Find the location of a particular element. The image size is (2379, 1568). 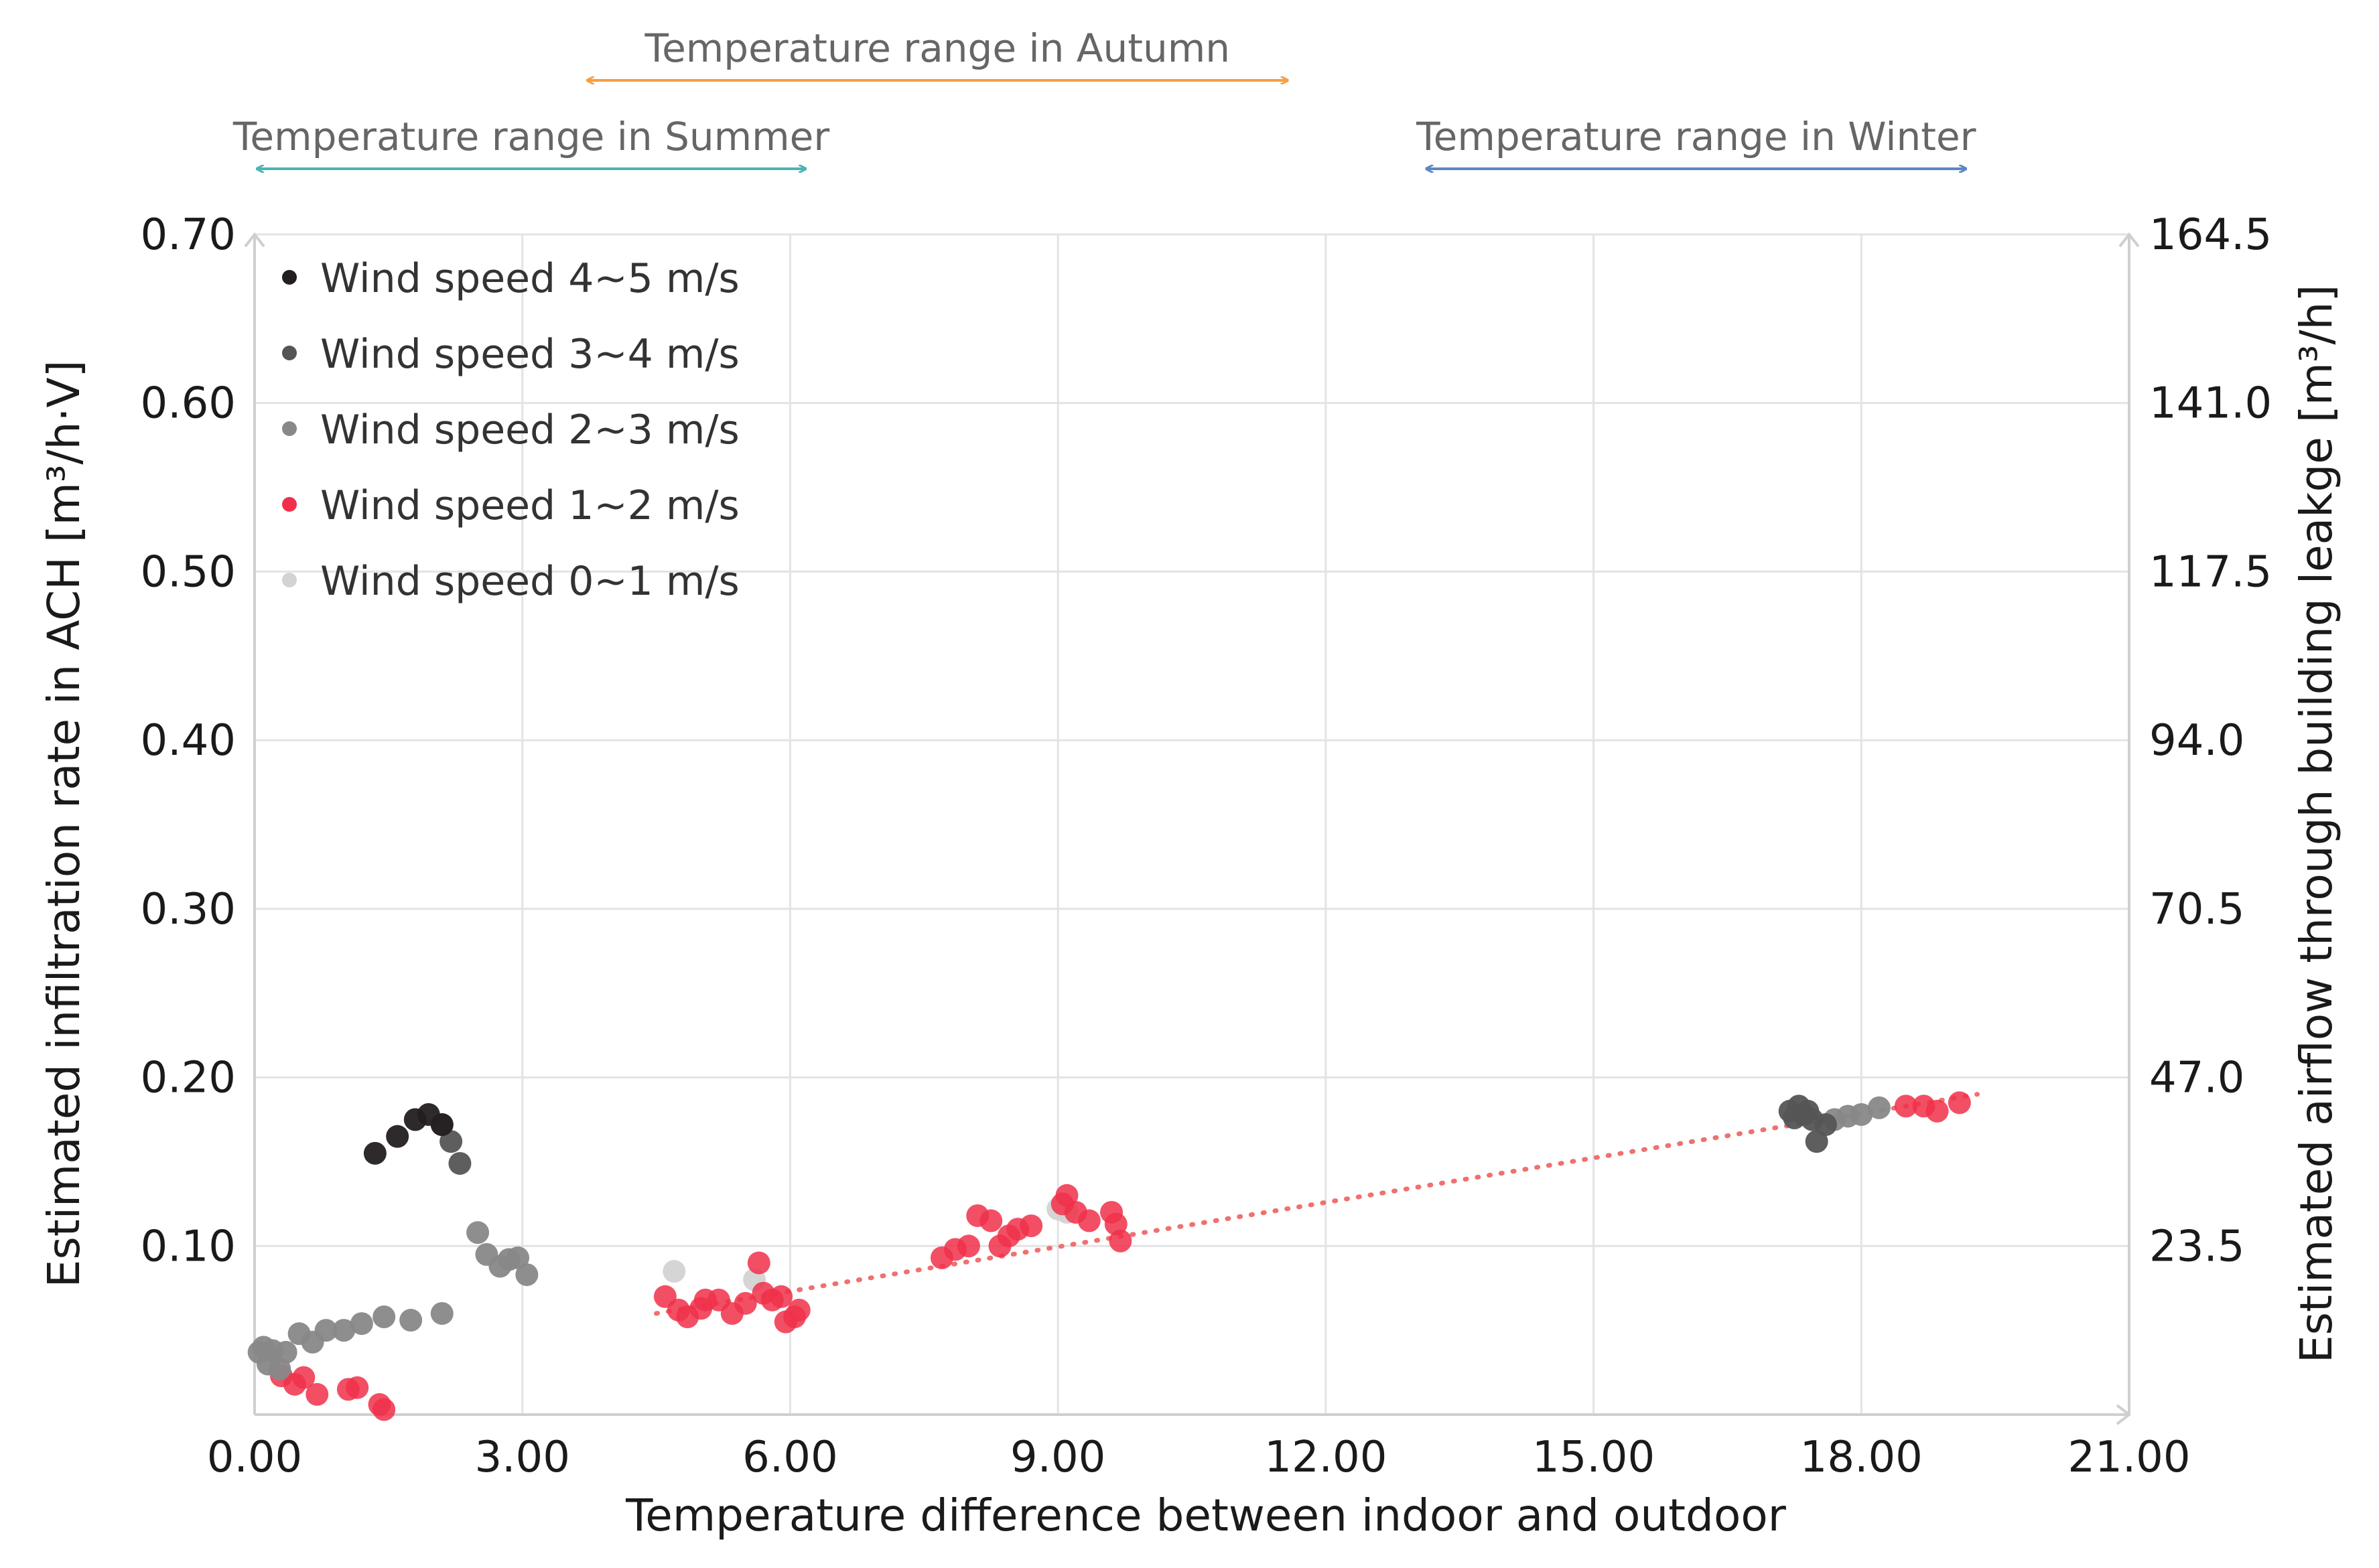

legend-label-series-5: Wind speed 0~1 m/s is located at coordinates (530, 581).